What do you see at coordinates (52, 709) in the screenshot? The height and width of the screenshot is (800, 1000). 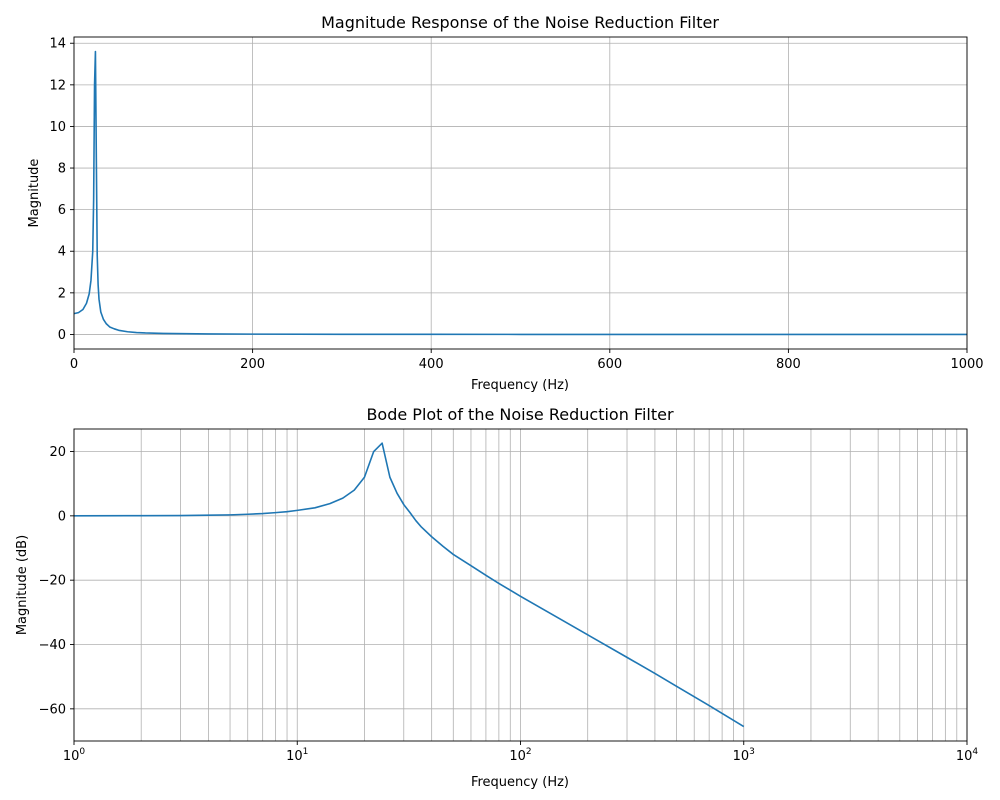 I see `y-tick-label: −60` at bounding box center [52, 709].